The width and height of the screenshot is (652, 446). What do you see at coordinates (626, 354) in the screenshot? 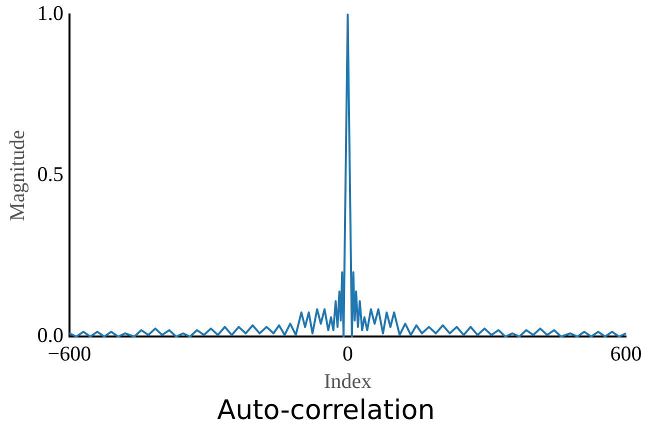
I see `x-tick-label: 600` at bounding box center [626, 354].